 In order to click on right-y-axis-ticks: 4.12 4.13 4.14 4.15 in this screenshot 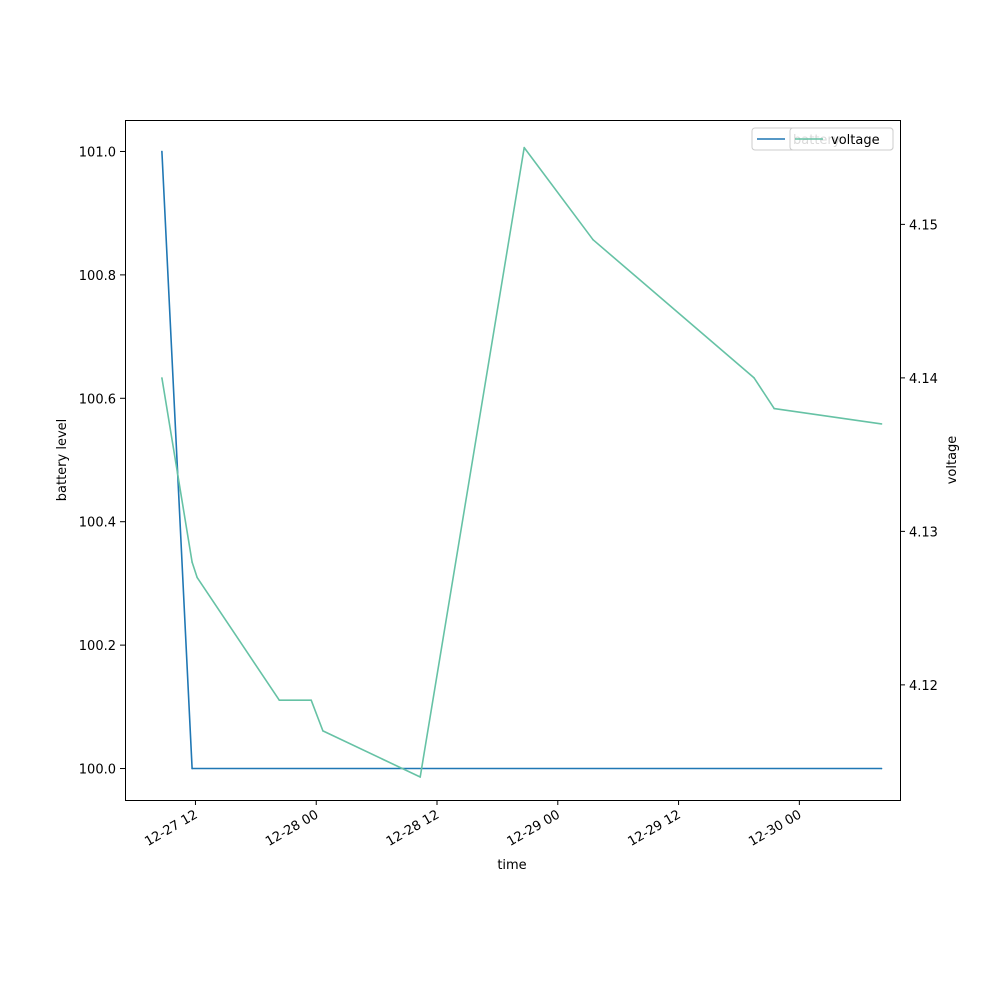, I will do `click(919, 456)`.